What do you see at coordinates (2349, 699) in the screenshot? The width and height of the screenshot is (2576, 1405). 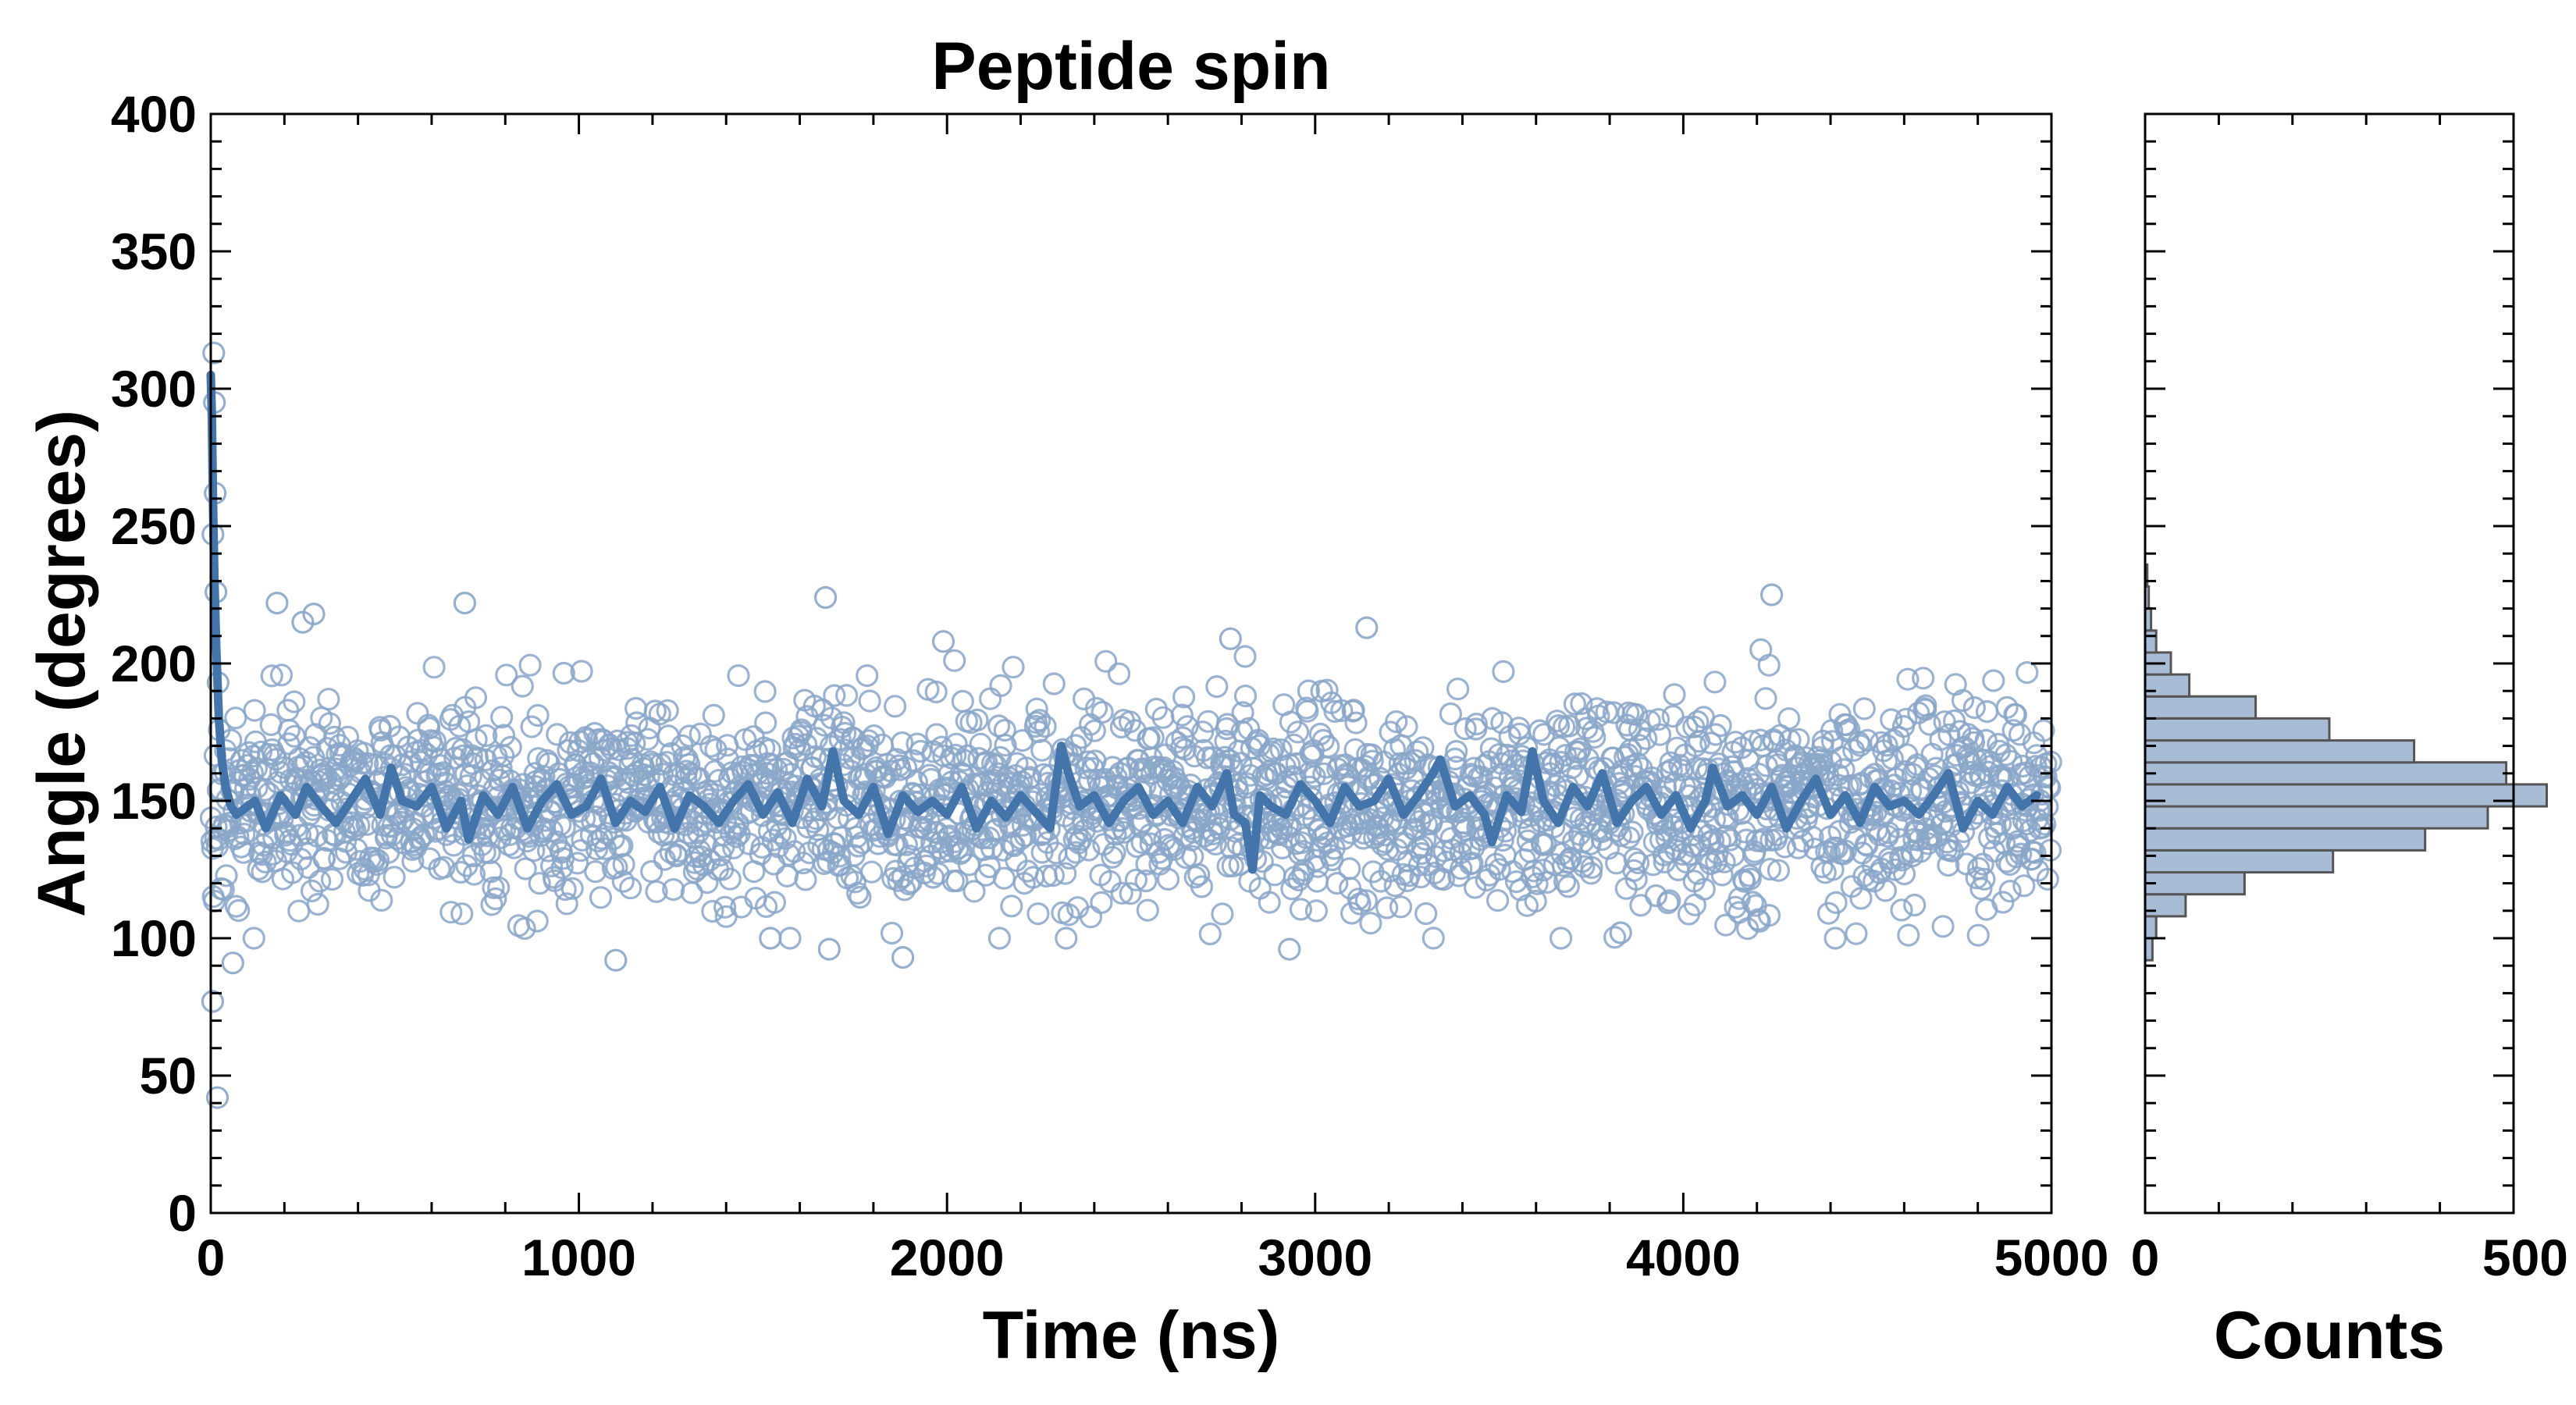 I see `histogram-plot-area: 0 500` at bounding box center [2349, 699].